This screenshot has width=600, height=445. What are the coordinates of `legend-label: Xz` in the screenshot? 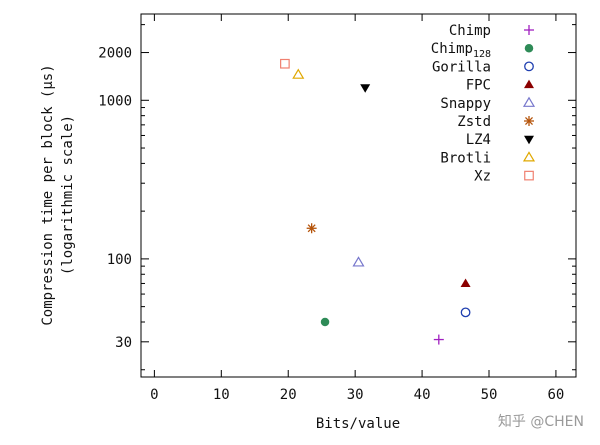 It's located at (482, 177).